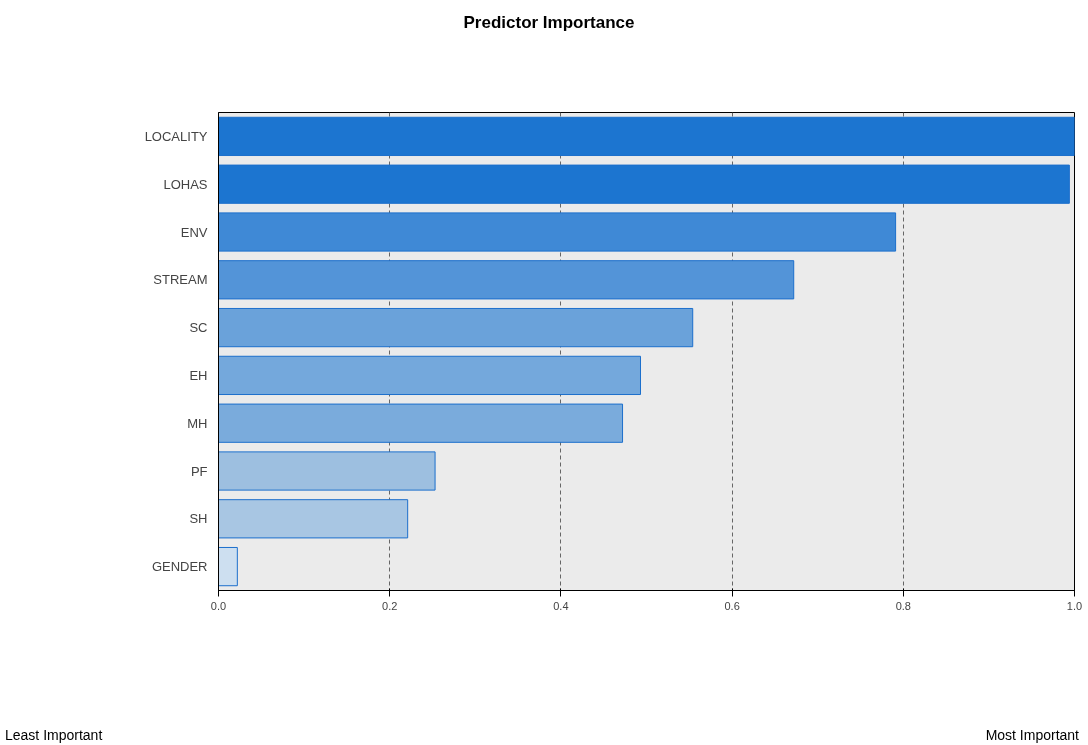 Image resolution: width=1088 pixels, height=745 pixels. Describe the element at coordinates (198, 519) in the screenshot. I see `y-tick-label: SH` at that location.